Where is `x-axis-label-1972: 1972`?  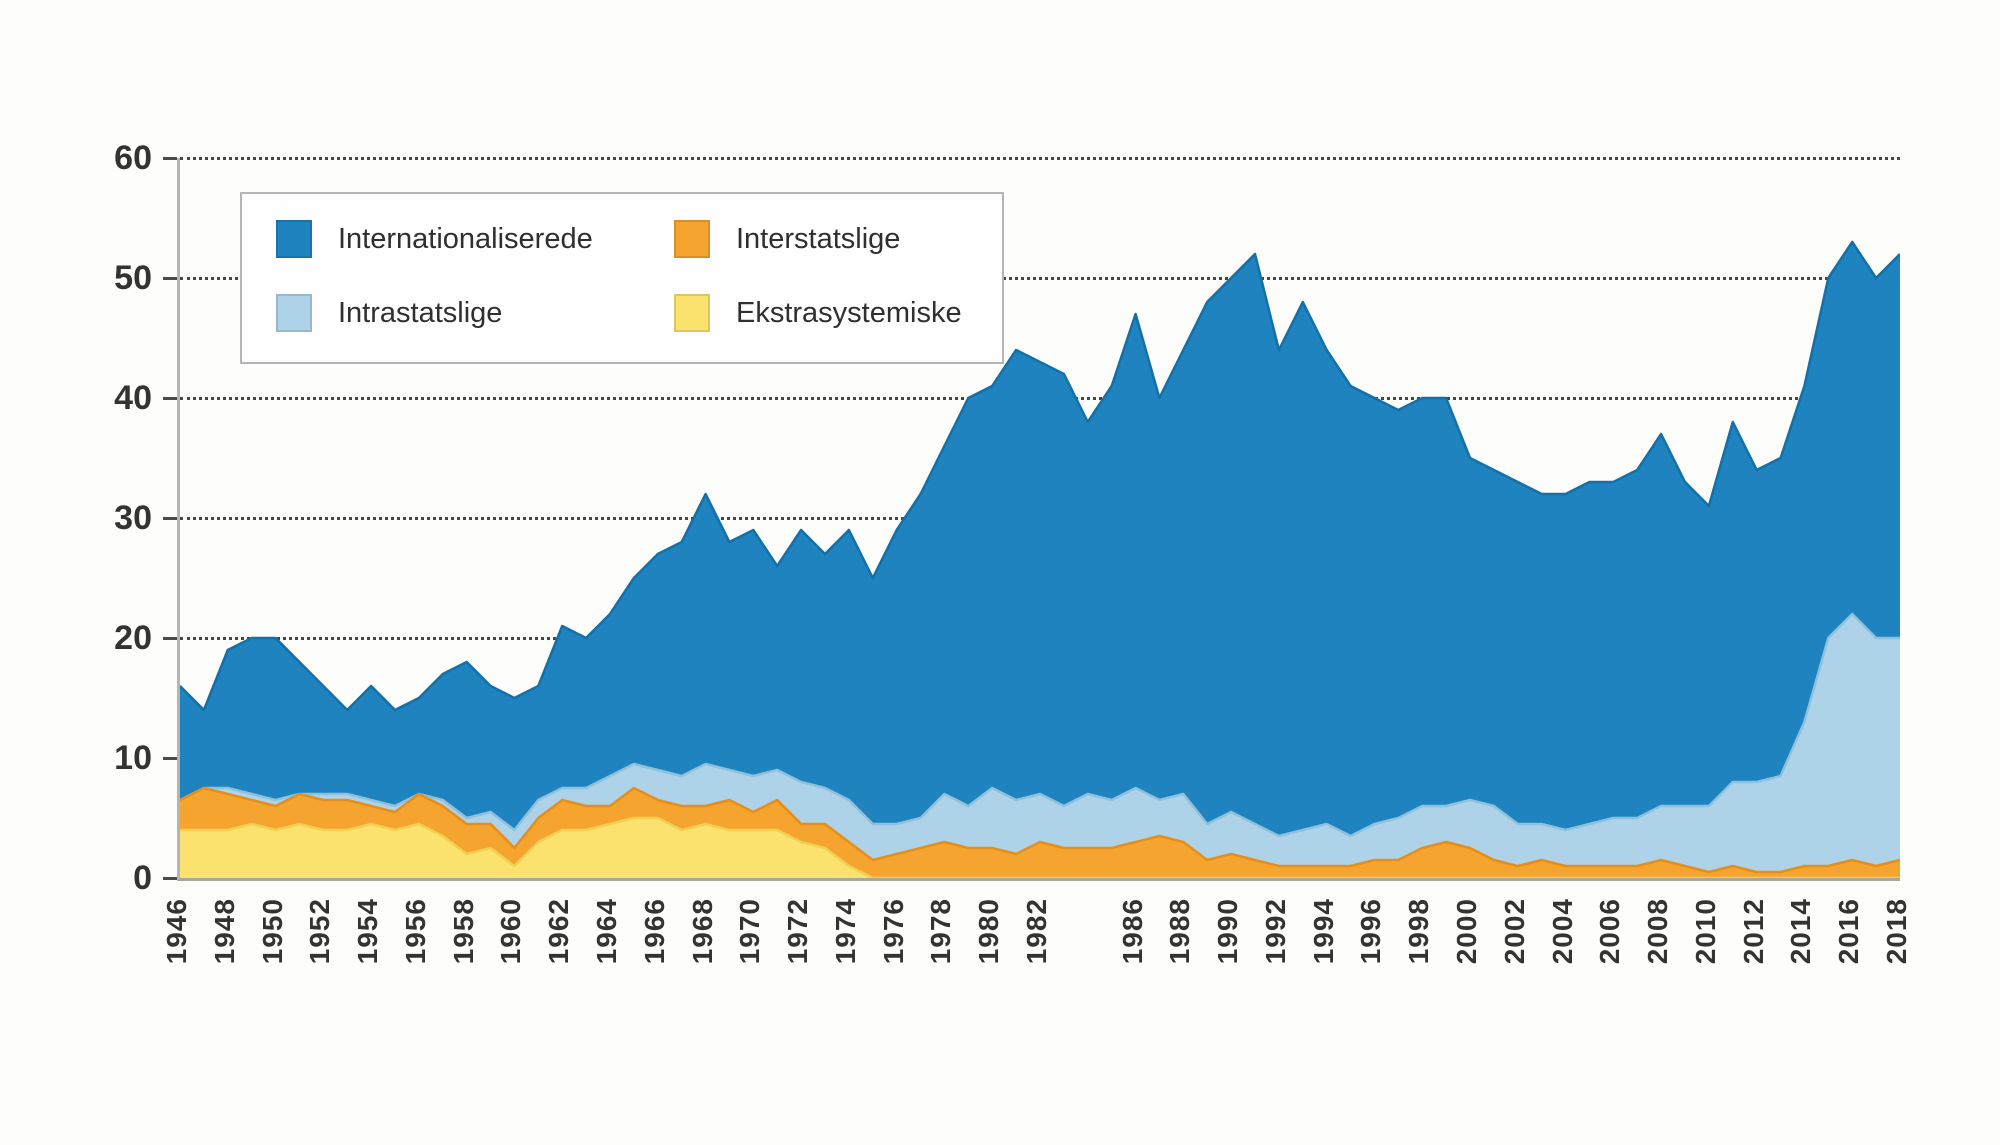
x-axis-label-1972: 1972 is located at coordinates (798, 959).